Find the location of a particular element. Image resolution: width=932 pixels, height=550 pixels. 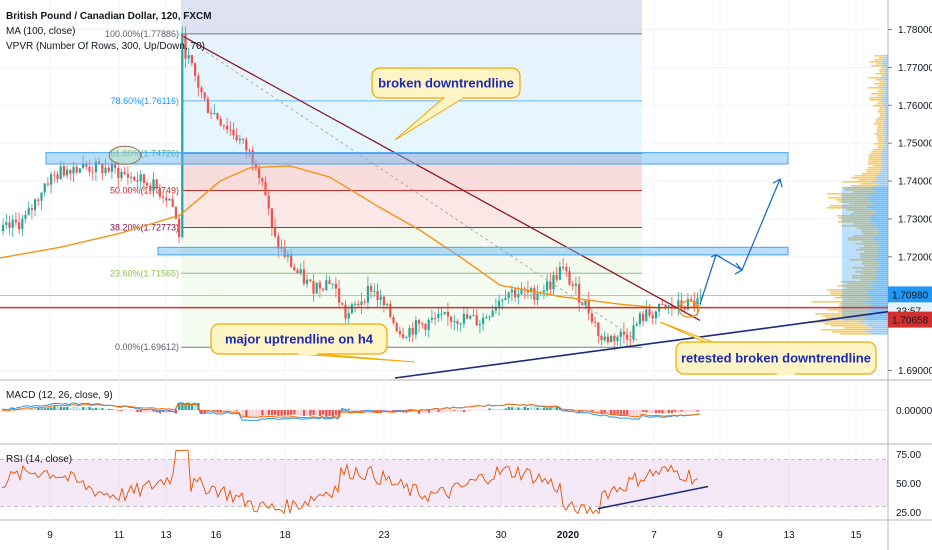

ma-price-label: 1.70658 is located at coordinates (910, 321).